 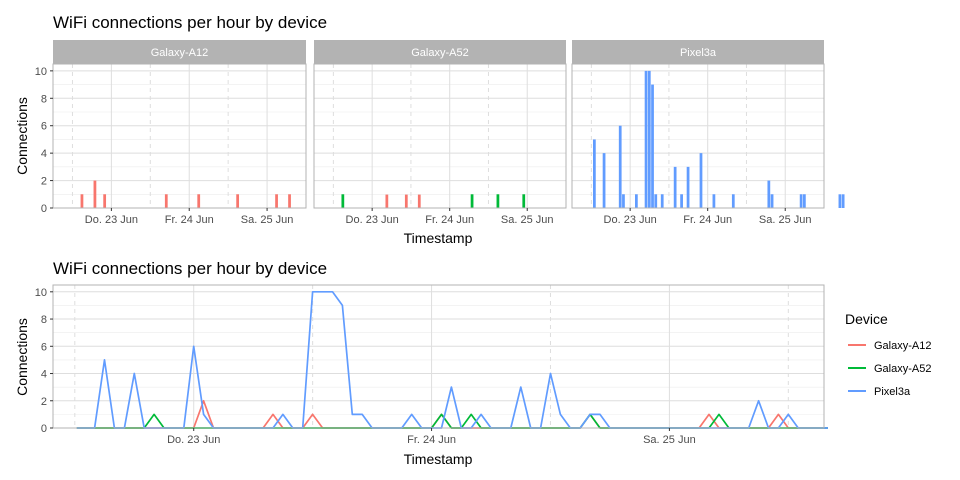 I want to click on legend-item: Galaxy-A52, so click(x=889, y=369).